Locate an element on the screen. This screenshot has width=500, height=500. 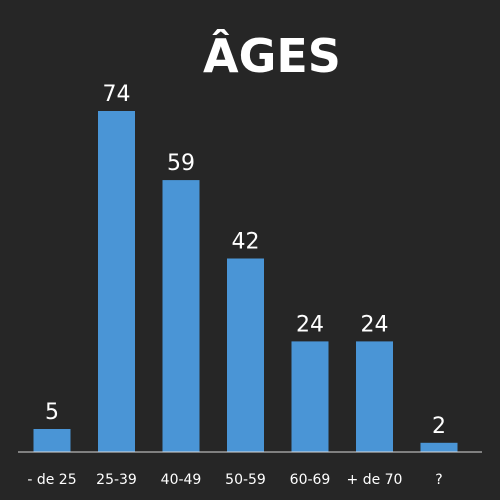
data-label-1: 74 is located at coordinates (117, 94).